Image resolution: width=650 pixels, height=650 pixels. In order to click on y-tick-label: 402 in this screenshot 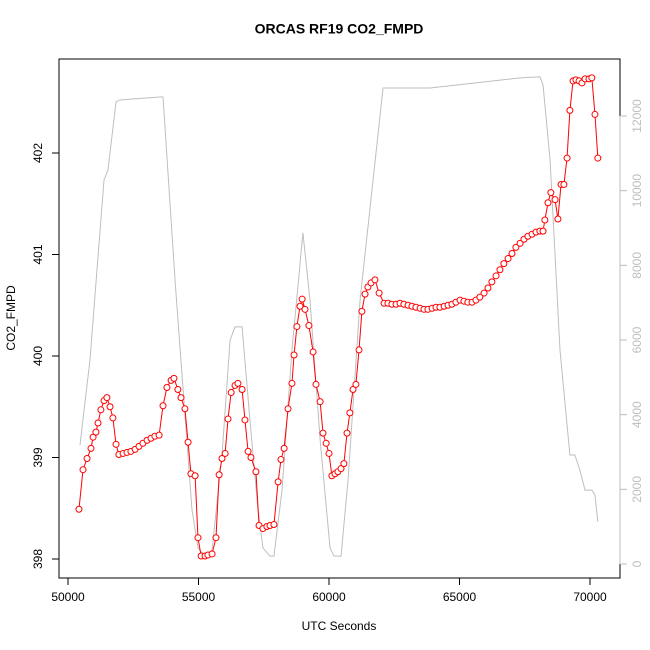, I will do `click(38, 153)`.